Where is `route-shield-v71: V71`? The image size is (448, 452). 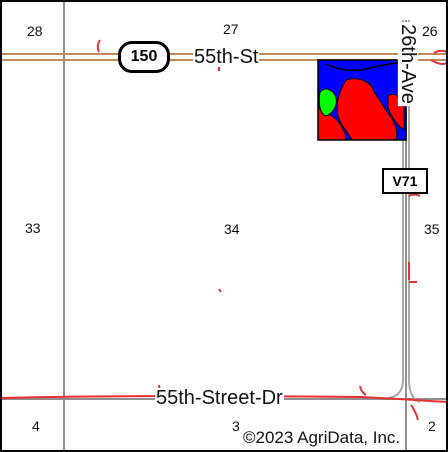
route-shield-v71: V71 is located at coordinates (405, 181).